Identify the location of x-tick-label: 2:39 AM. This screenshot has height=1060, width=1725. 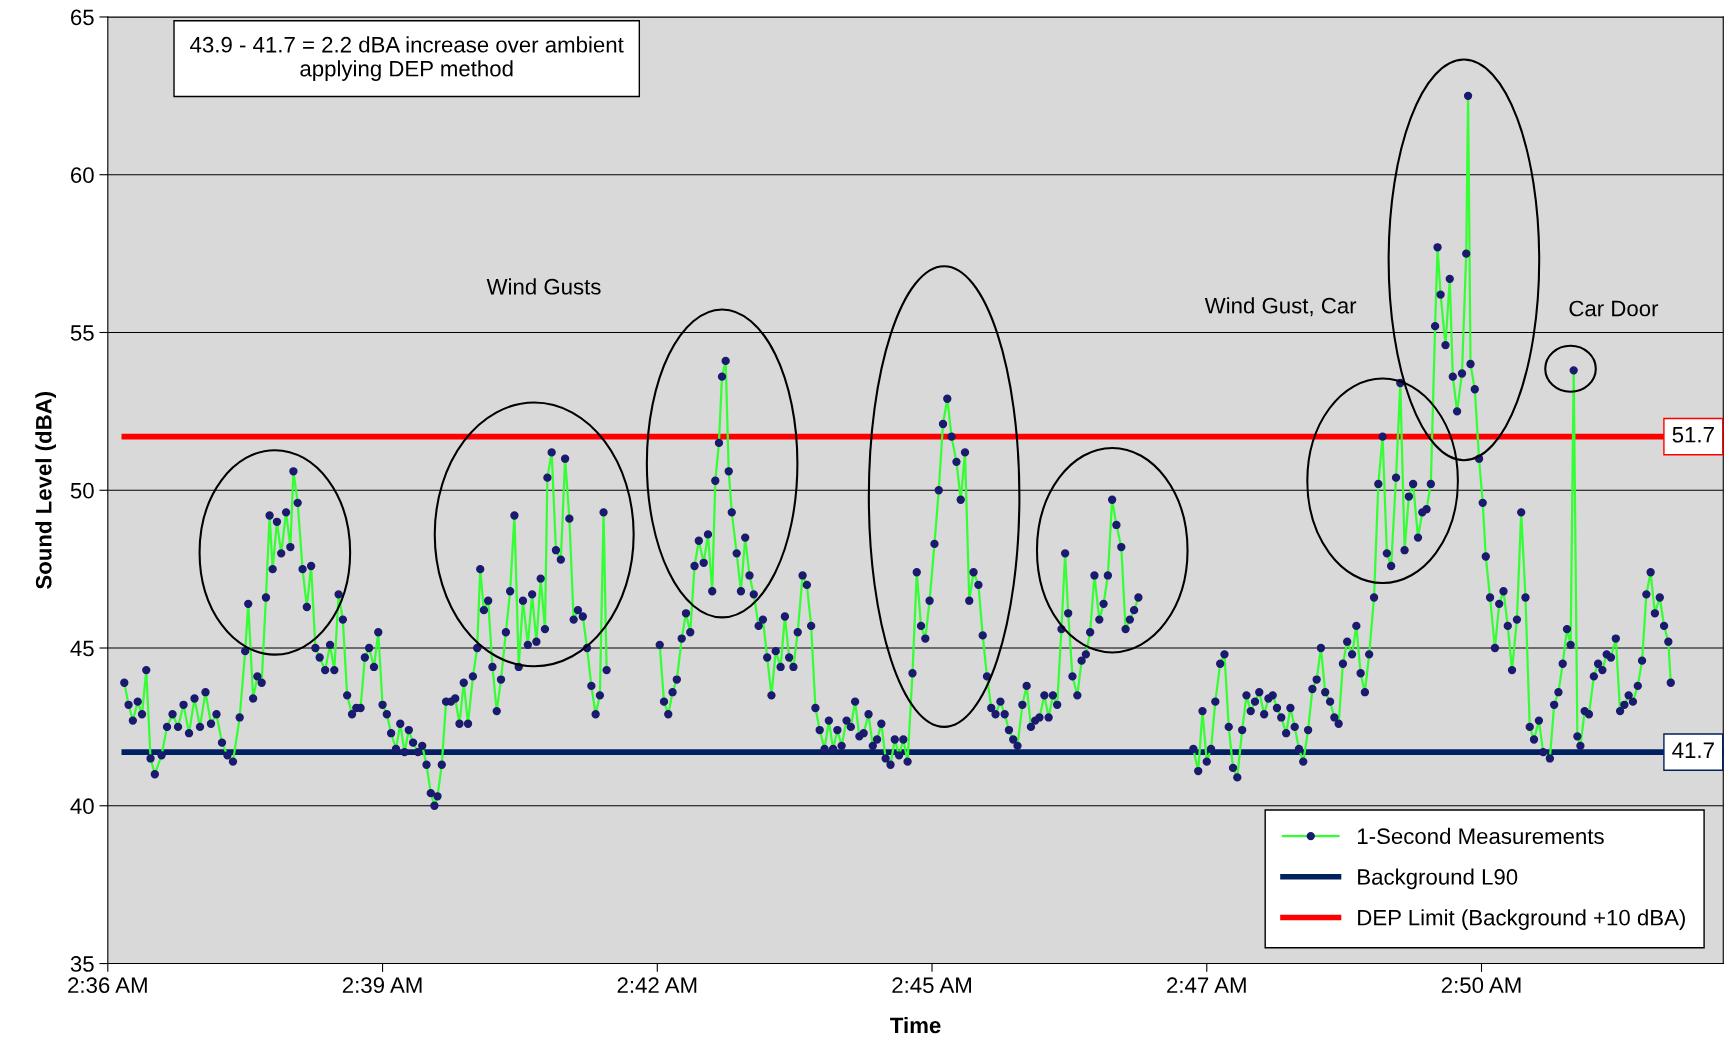
(382, 985).